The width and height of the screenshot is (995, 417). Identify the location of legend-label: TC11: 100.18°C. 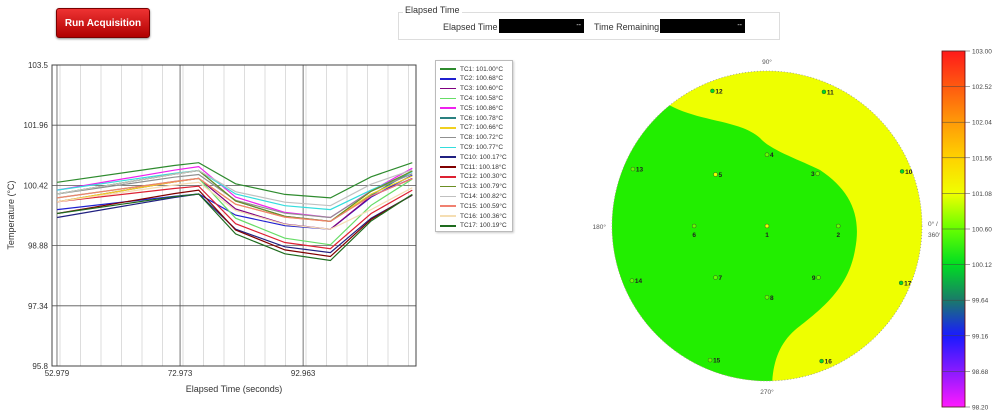
(483, 167).